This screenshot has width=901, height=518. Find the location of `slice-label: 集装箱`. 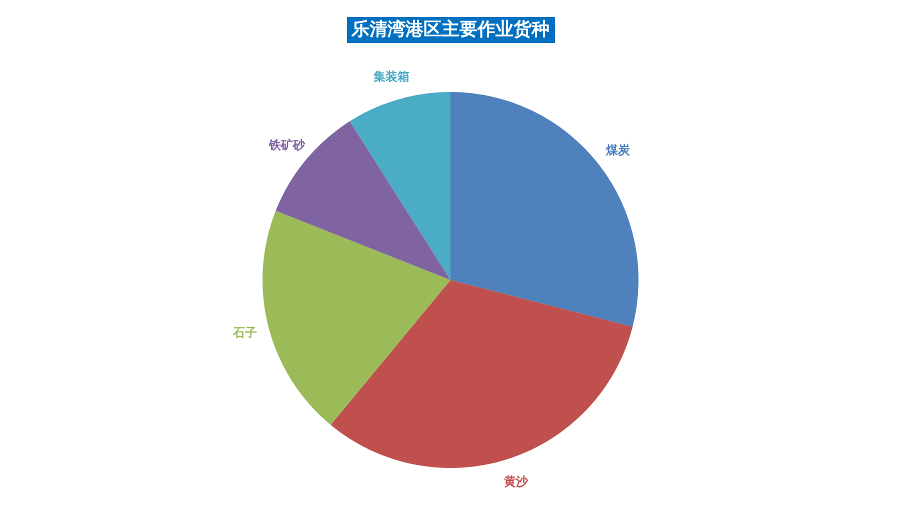

slice-label: 集装箱 is located at coordinates (391, 76).